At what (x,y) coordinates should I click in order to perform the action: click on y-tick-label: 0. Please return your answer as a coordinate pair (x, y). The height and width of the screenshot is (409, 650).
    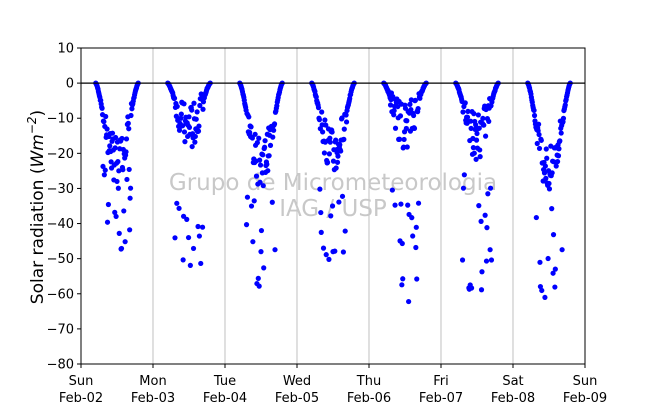
    Looking at the image, I should click on (70, 84).